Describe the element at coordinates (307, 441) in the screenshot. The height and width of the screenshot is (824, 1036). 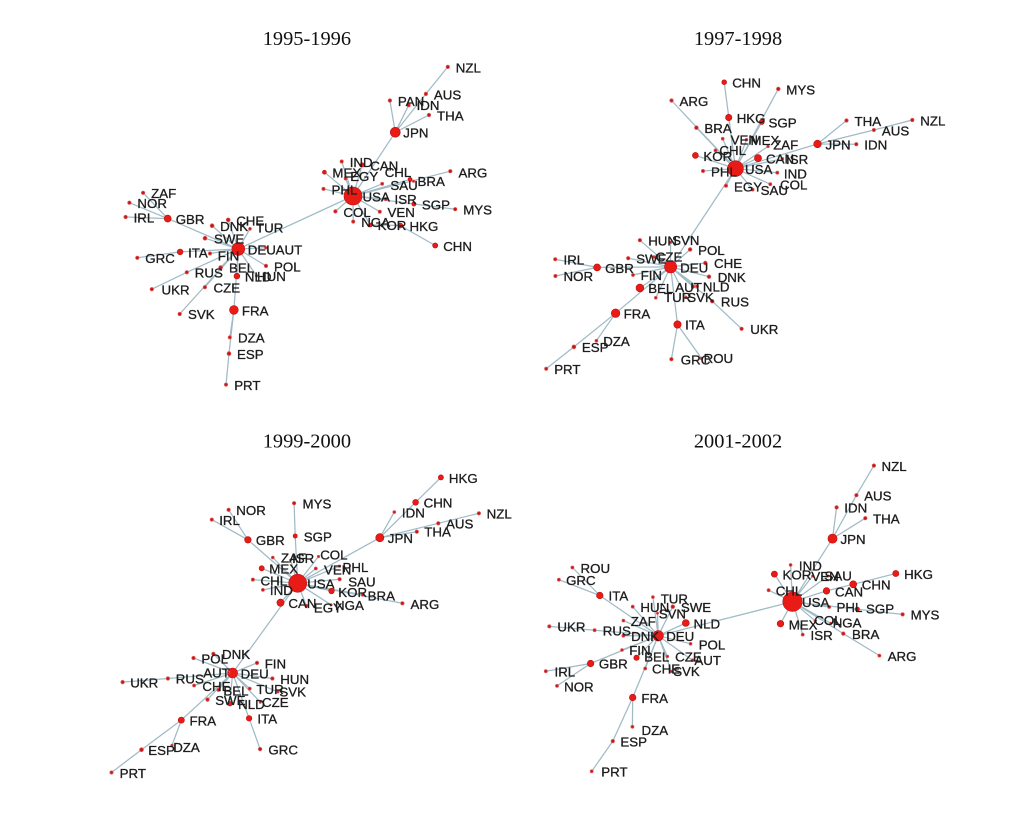
I see `svg-text: 1999-2000` at that location.